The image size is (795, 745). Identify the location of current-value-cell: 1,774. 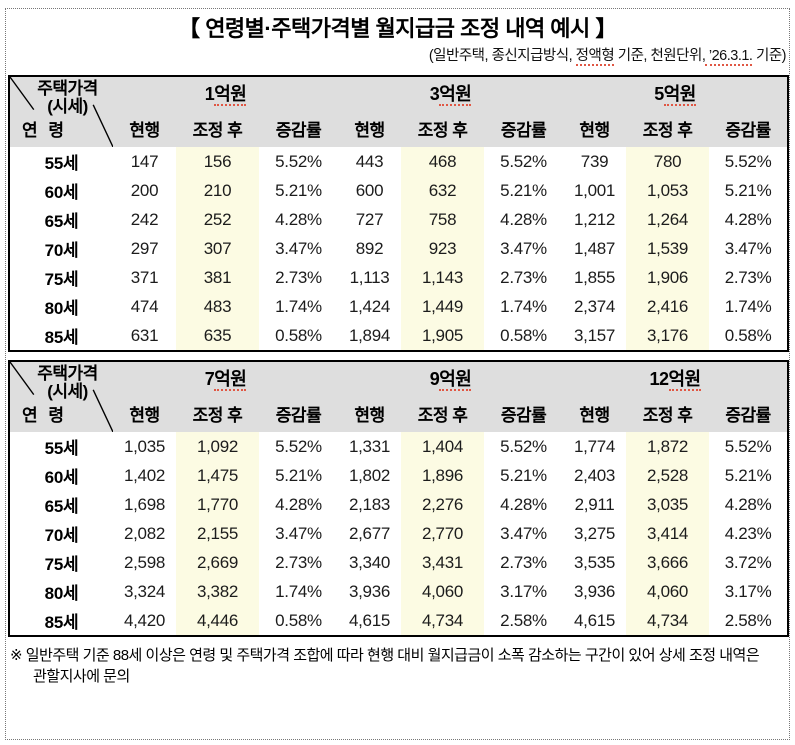
(595, 446).